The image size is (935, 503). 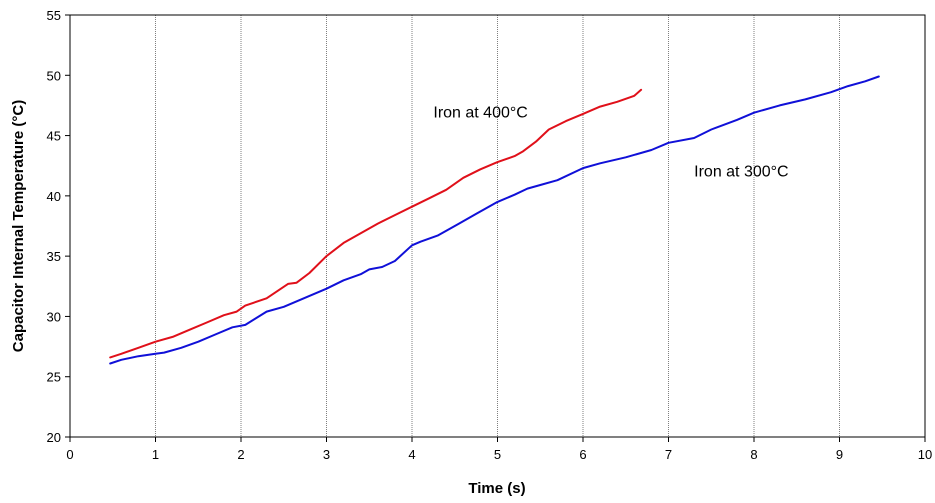 What do you see at coordinates (496, 488) in the screenshot?
I see `x-axis-title: Time (s)` at bounding box center [496, 488].